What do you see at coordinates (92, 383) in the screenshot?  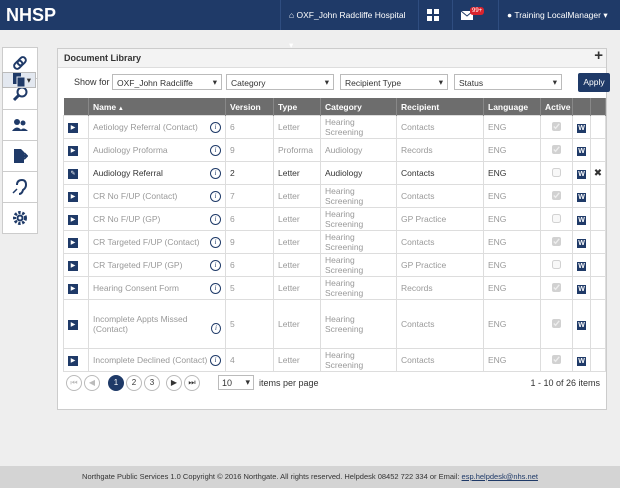 I see `pager-nav: ◀` at bounding box center [92, 383].